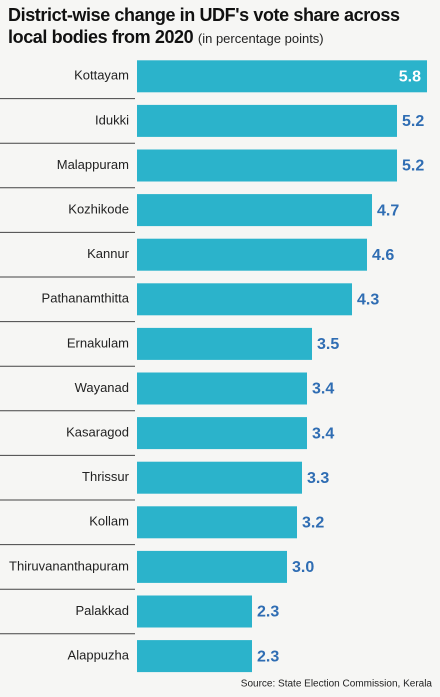  Describe the element at coordinates (303, 567) in the screenshot. I see `data-label: 3.0` at that location.